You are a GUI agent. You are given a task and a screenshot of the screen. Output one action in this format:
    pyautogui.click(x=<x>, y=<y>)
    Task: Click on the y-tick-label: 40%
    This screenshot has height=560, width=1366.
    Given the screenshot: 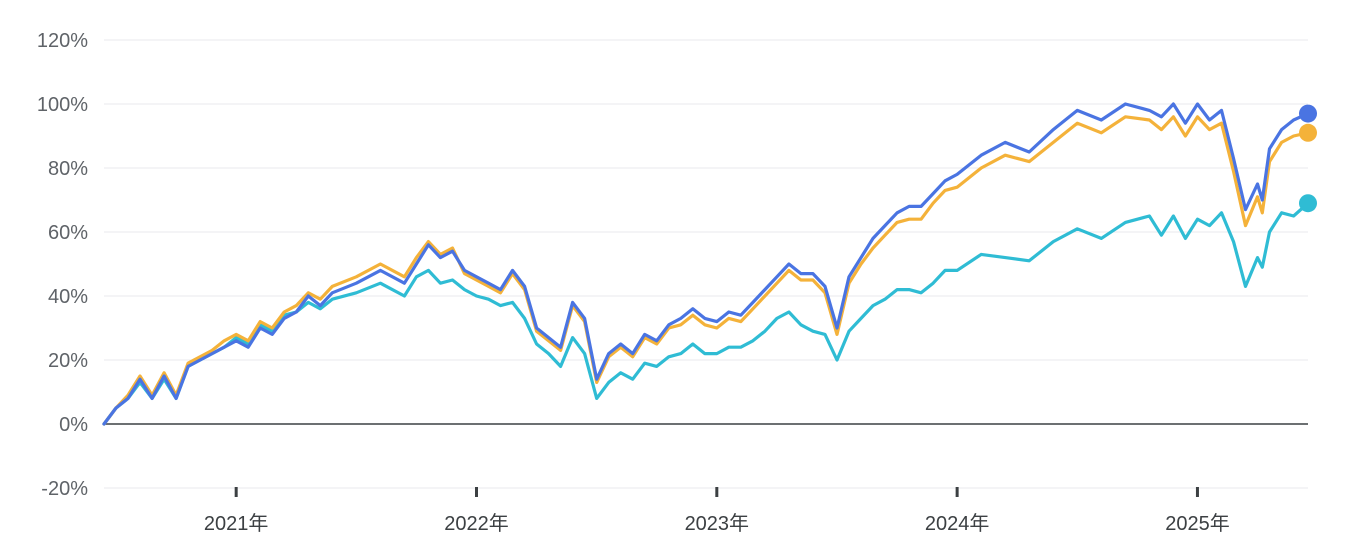 What is the action you would take?
    pyautogui.click(x=68, y=297)
    